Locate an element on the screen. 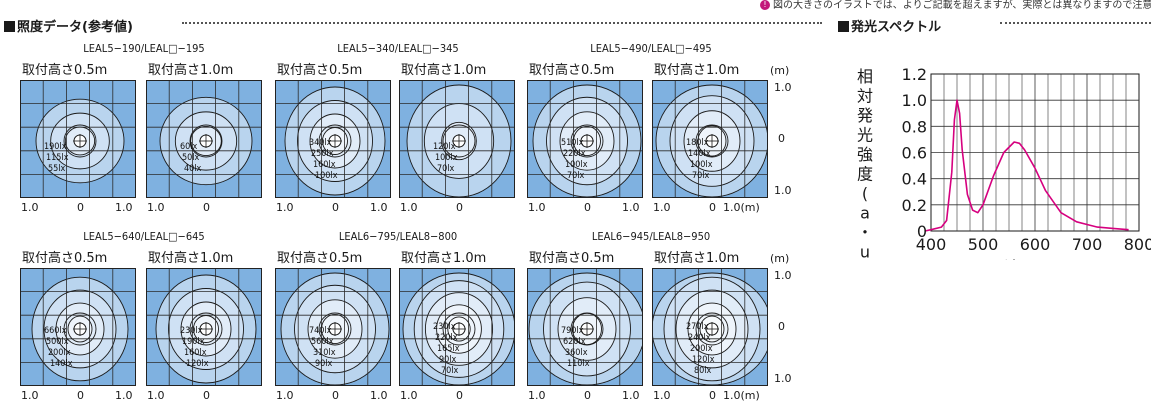  lux-label: 220lx is located at coordinates (574, 154).